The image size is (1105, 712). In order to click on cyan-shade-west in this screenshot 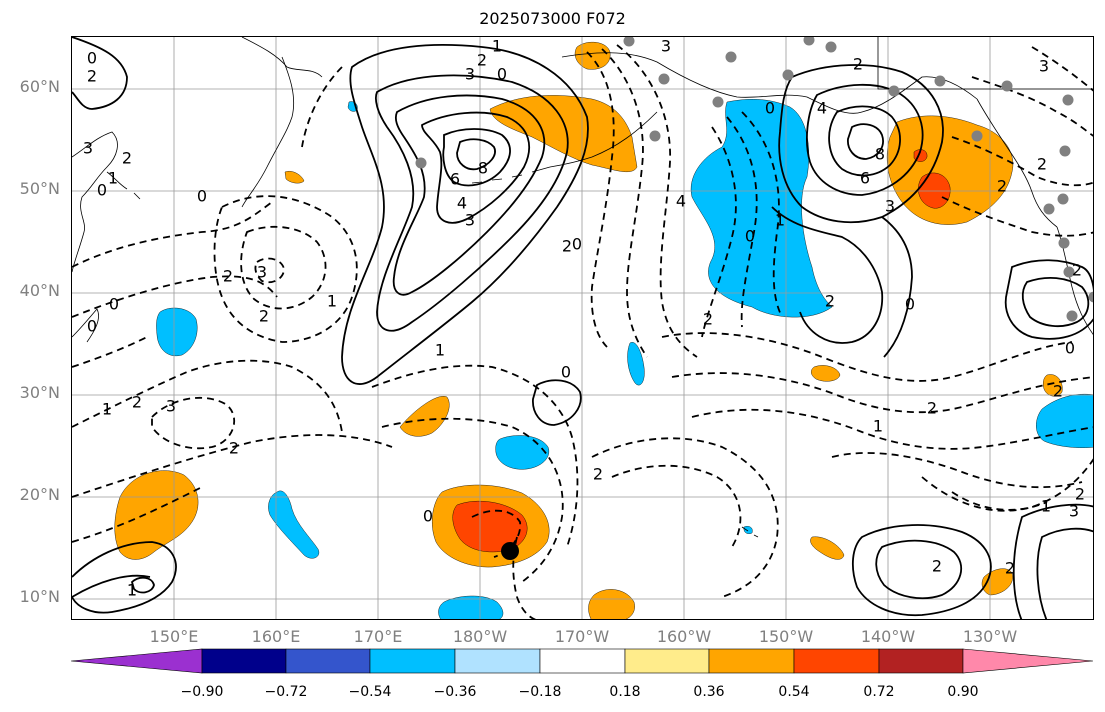, I will do `click(177, 332)`.